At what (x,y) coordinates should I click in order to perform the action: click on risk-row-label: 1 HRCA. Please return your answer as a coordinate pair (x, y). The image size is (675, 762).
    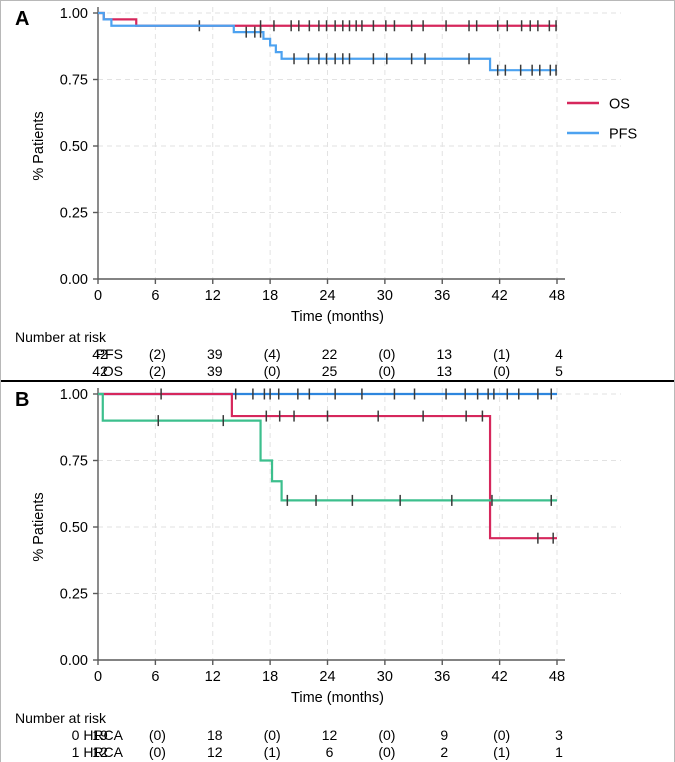
    Looking at the image, I should click on (98, 752).